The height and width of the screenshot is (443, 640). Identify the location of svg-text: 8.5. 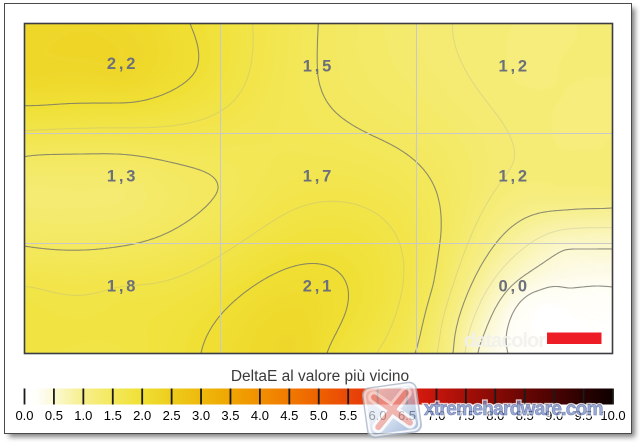
(525, 415).